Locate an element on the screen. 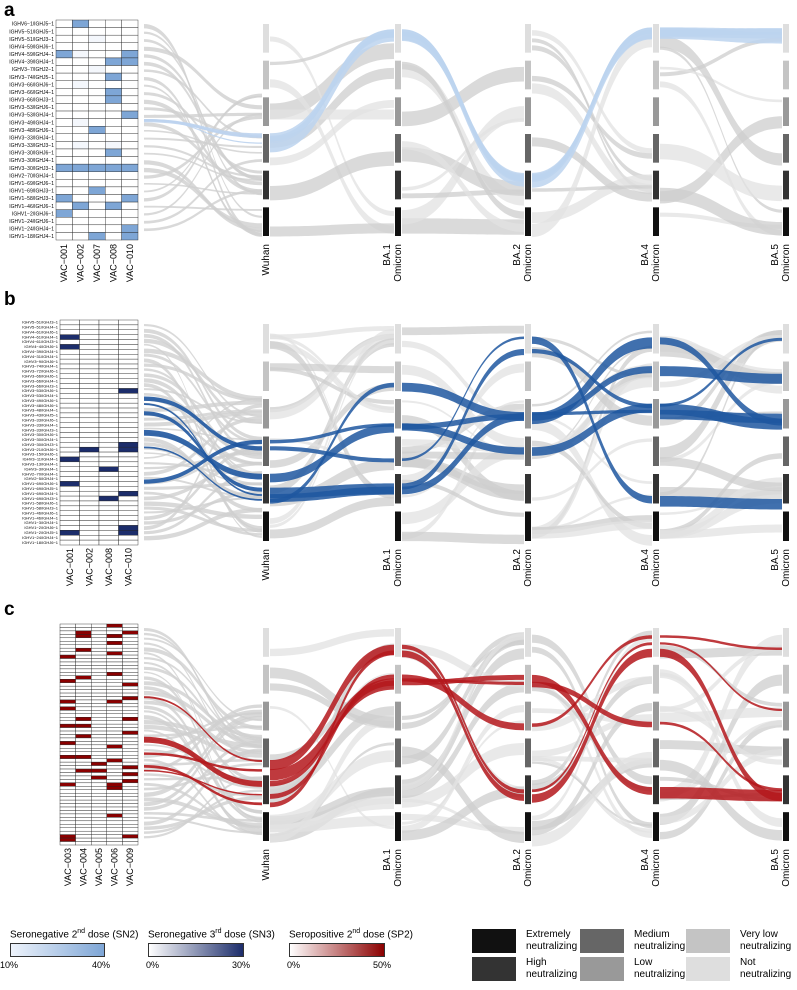 Image resolution: width=797 pixels, height=990 pixels. gene-label: IGHV3−7/IGHJ2−1 is located at coordinates (33, 70).